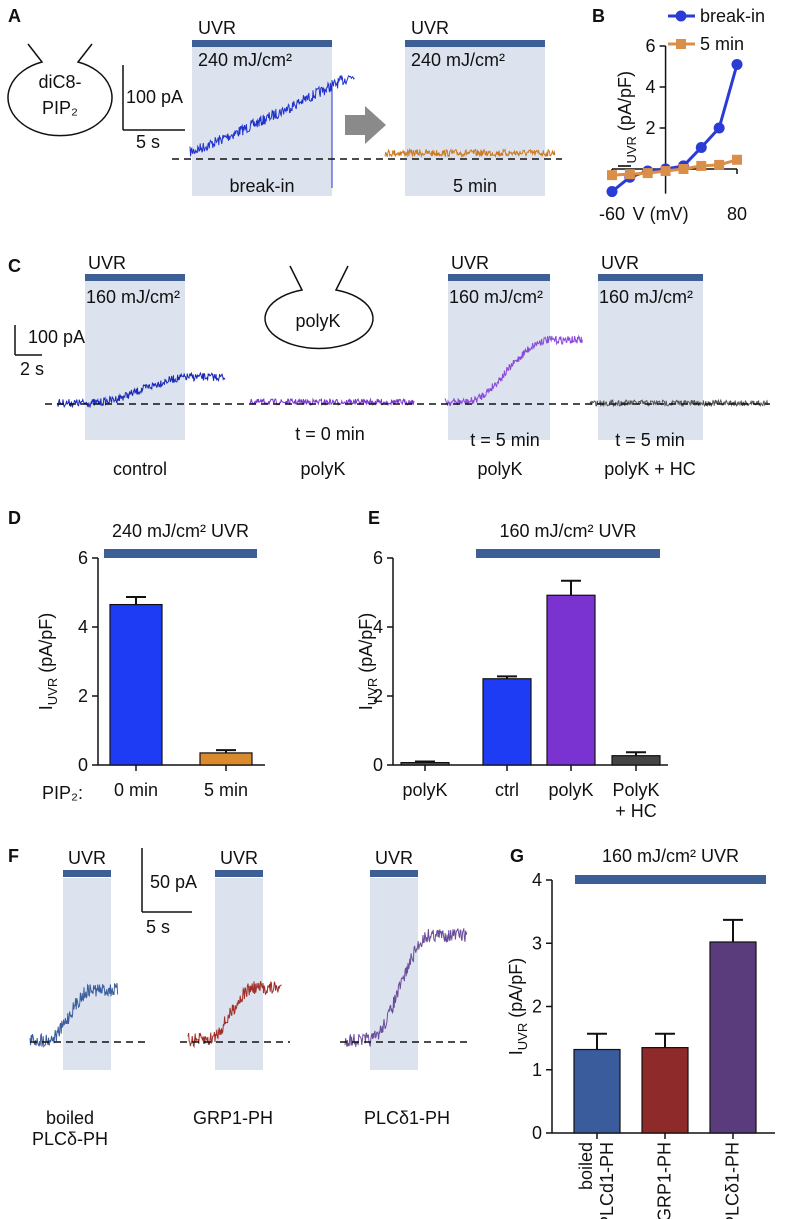 The width and height of the screenshot is (800, 1219). I want to click on x-tick-label: -60, so click(612, 214).